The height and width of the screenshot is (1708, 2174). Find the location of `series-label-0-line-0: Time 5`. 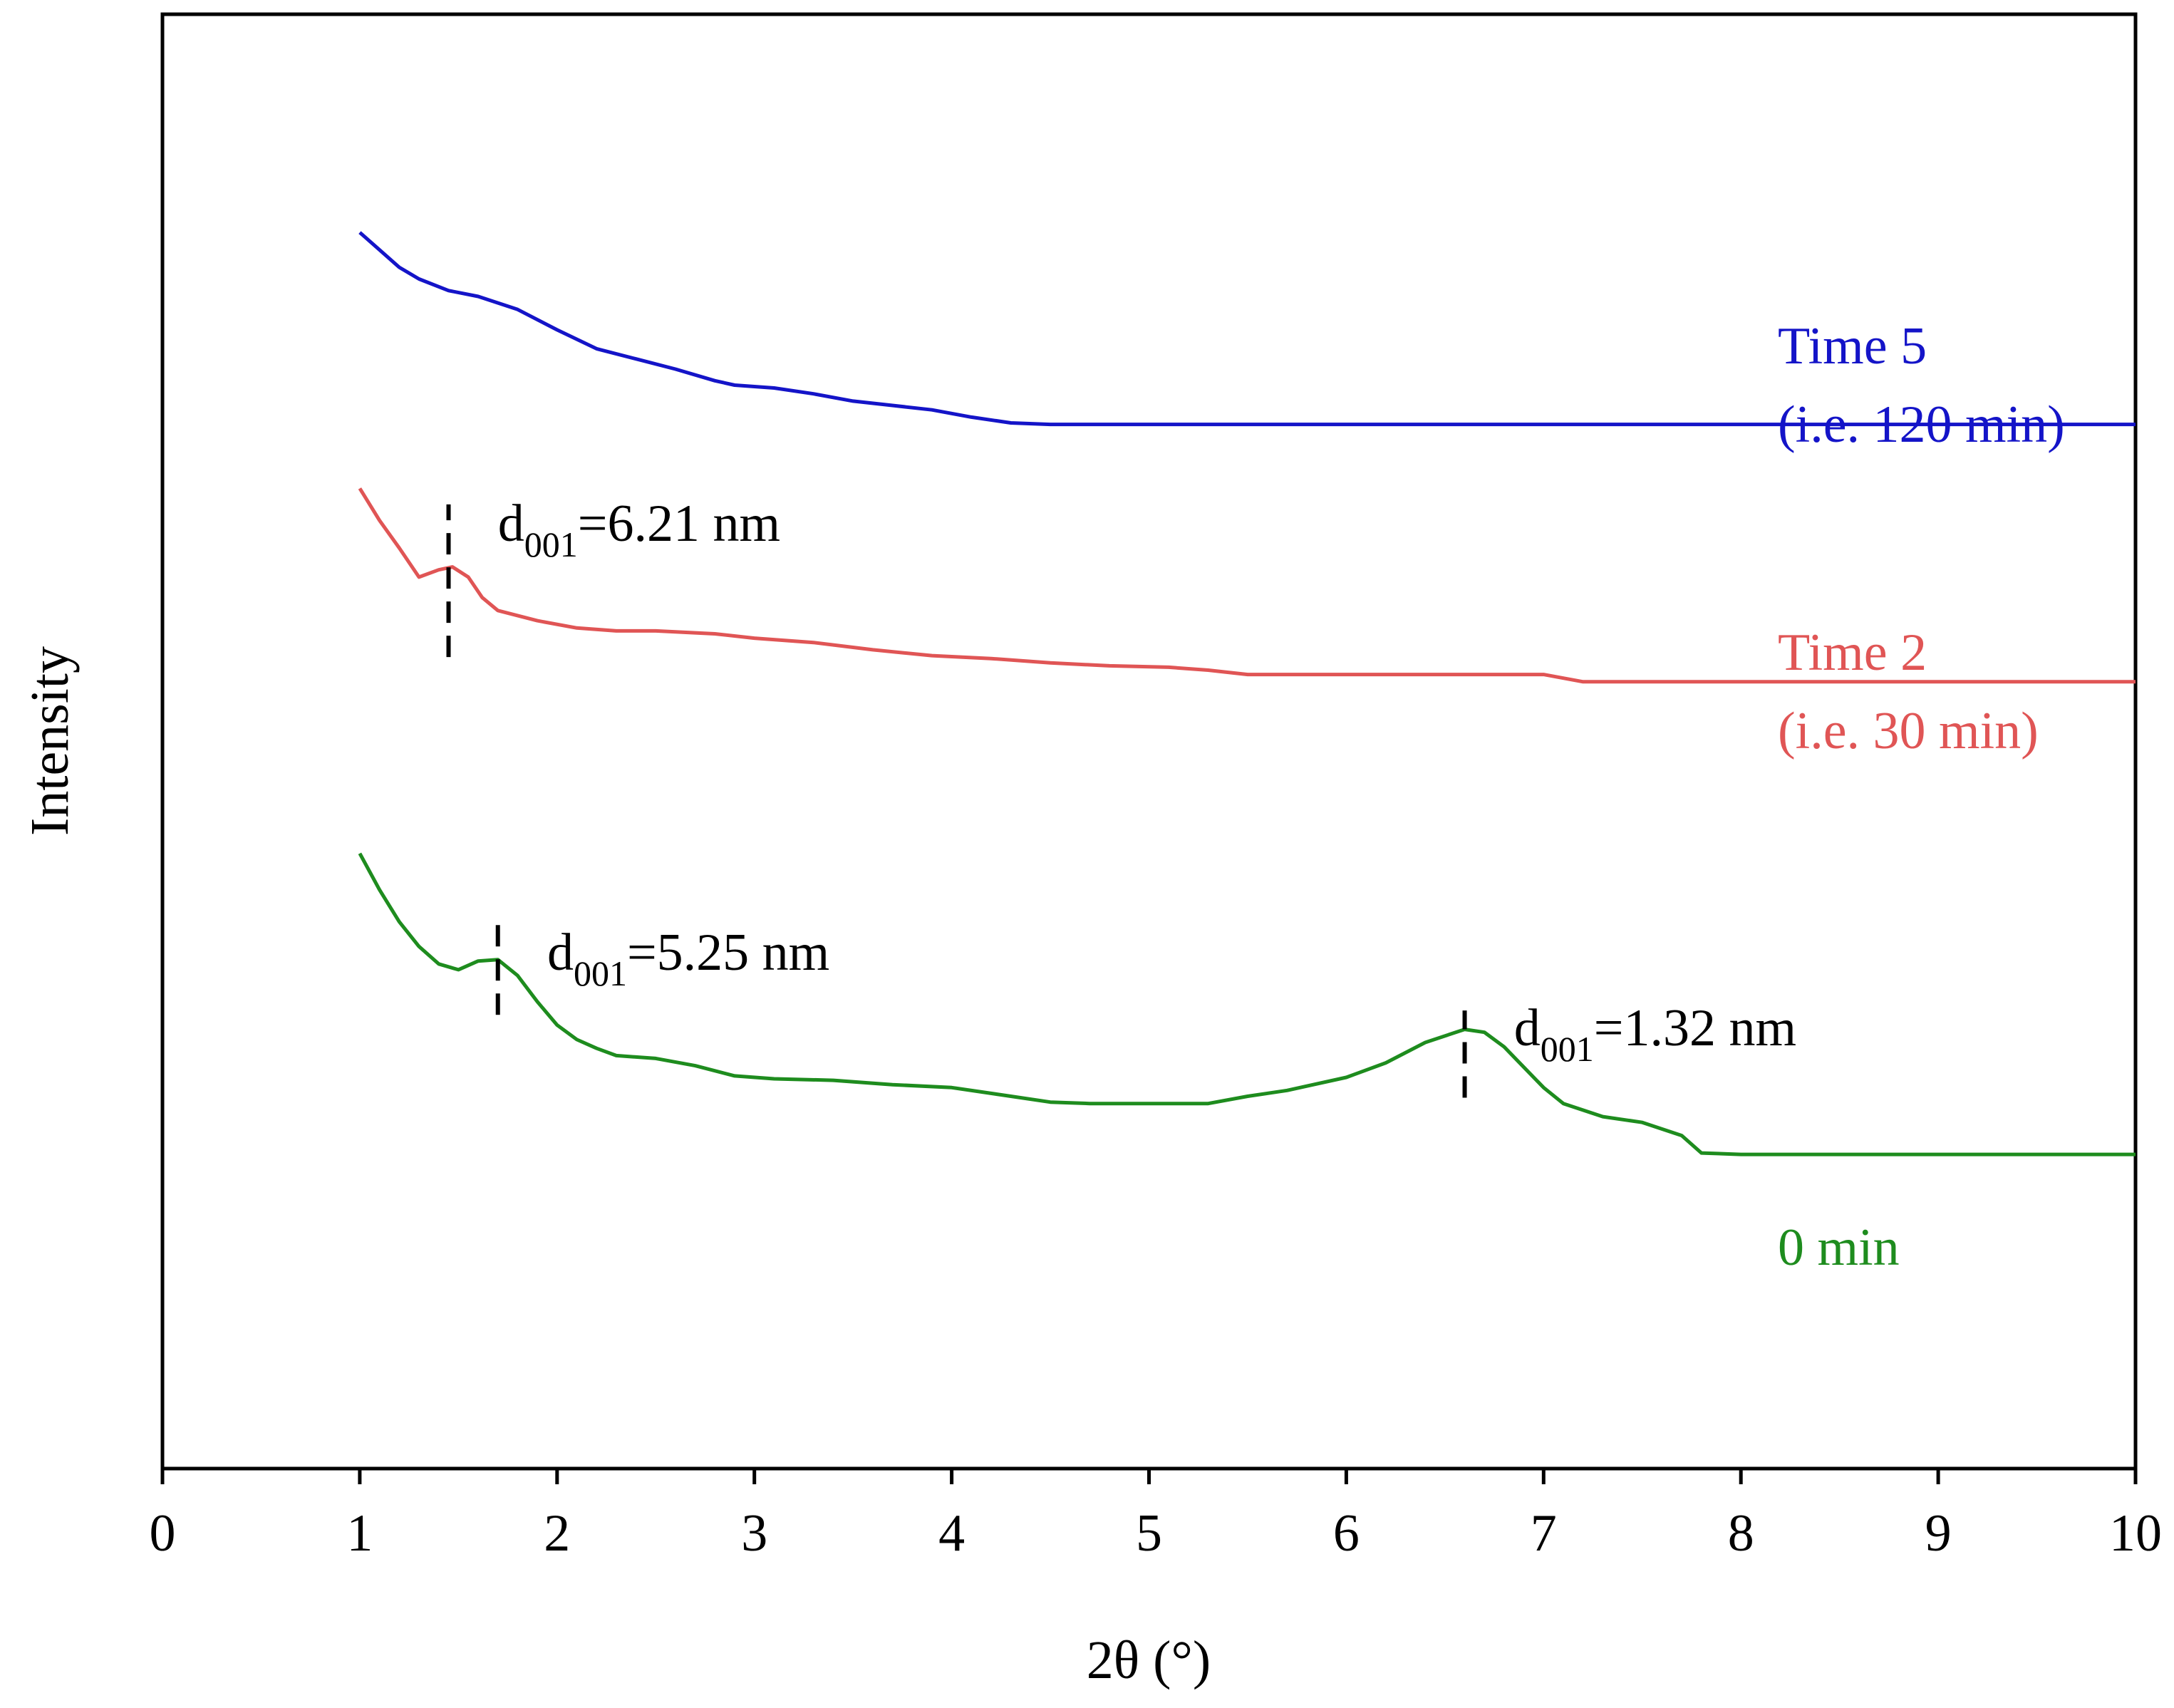

series-label-0-line-0: Time 5 is located at coordinates (1853, 346).